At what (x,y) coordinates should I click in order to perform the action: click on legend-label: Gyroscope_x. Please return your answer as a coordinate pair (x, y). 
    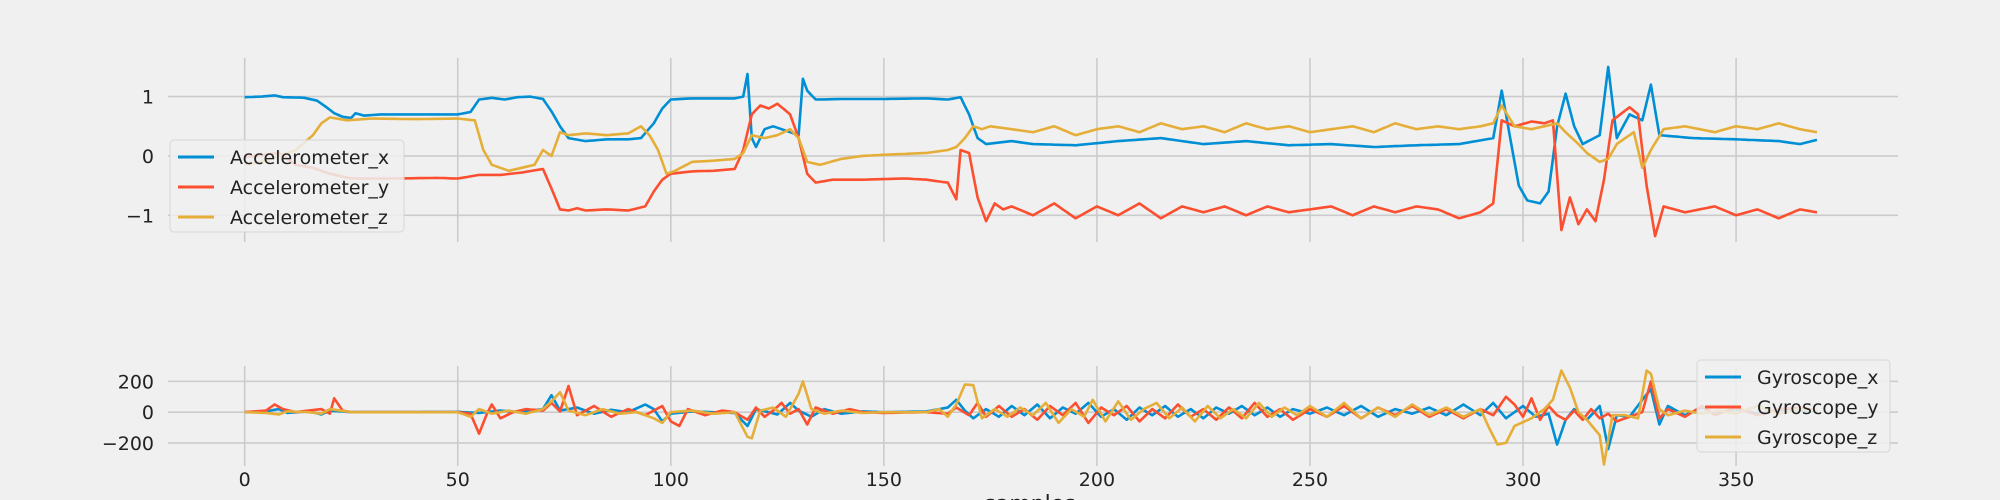
    Looking at the image, I should click on (1817, 378).